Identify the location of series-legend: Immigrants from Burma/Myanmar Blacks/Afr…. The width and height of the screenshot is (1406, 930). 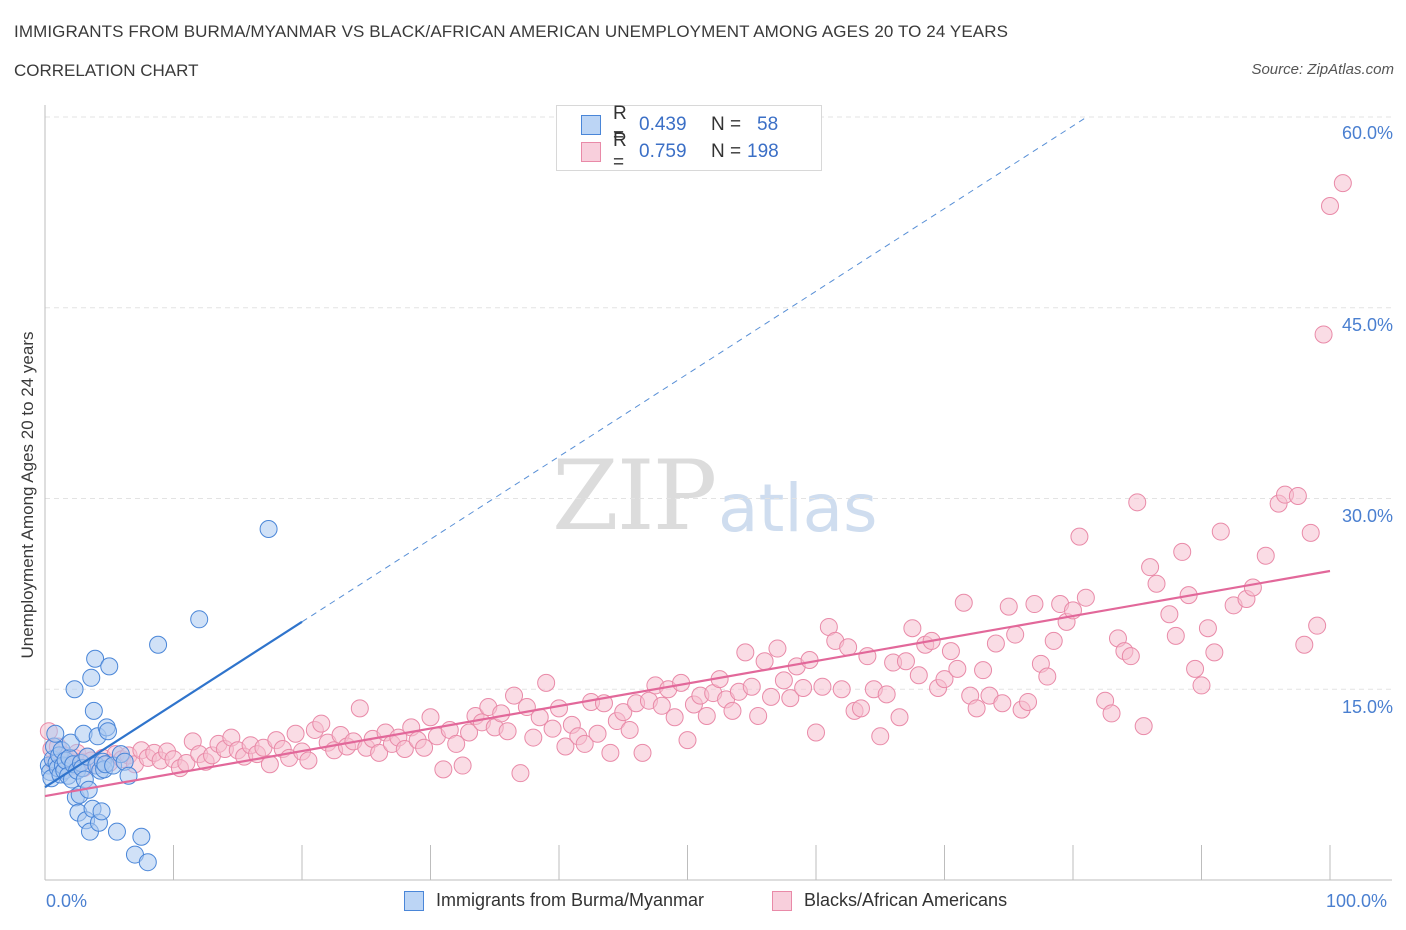
(703, 902).